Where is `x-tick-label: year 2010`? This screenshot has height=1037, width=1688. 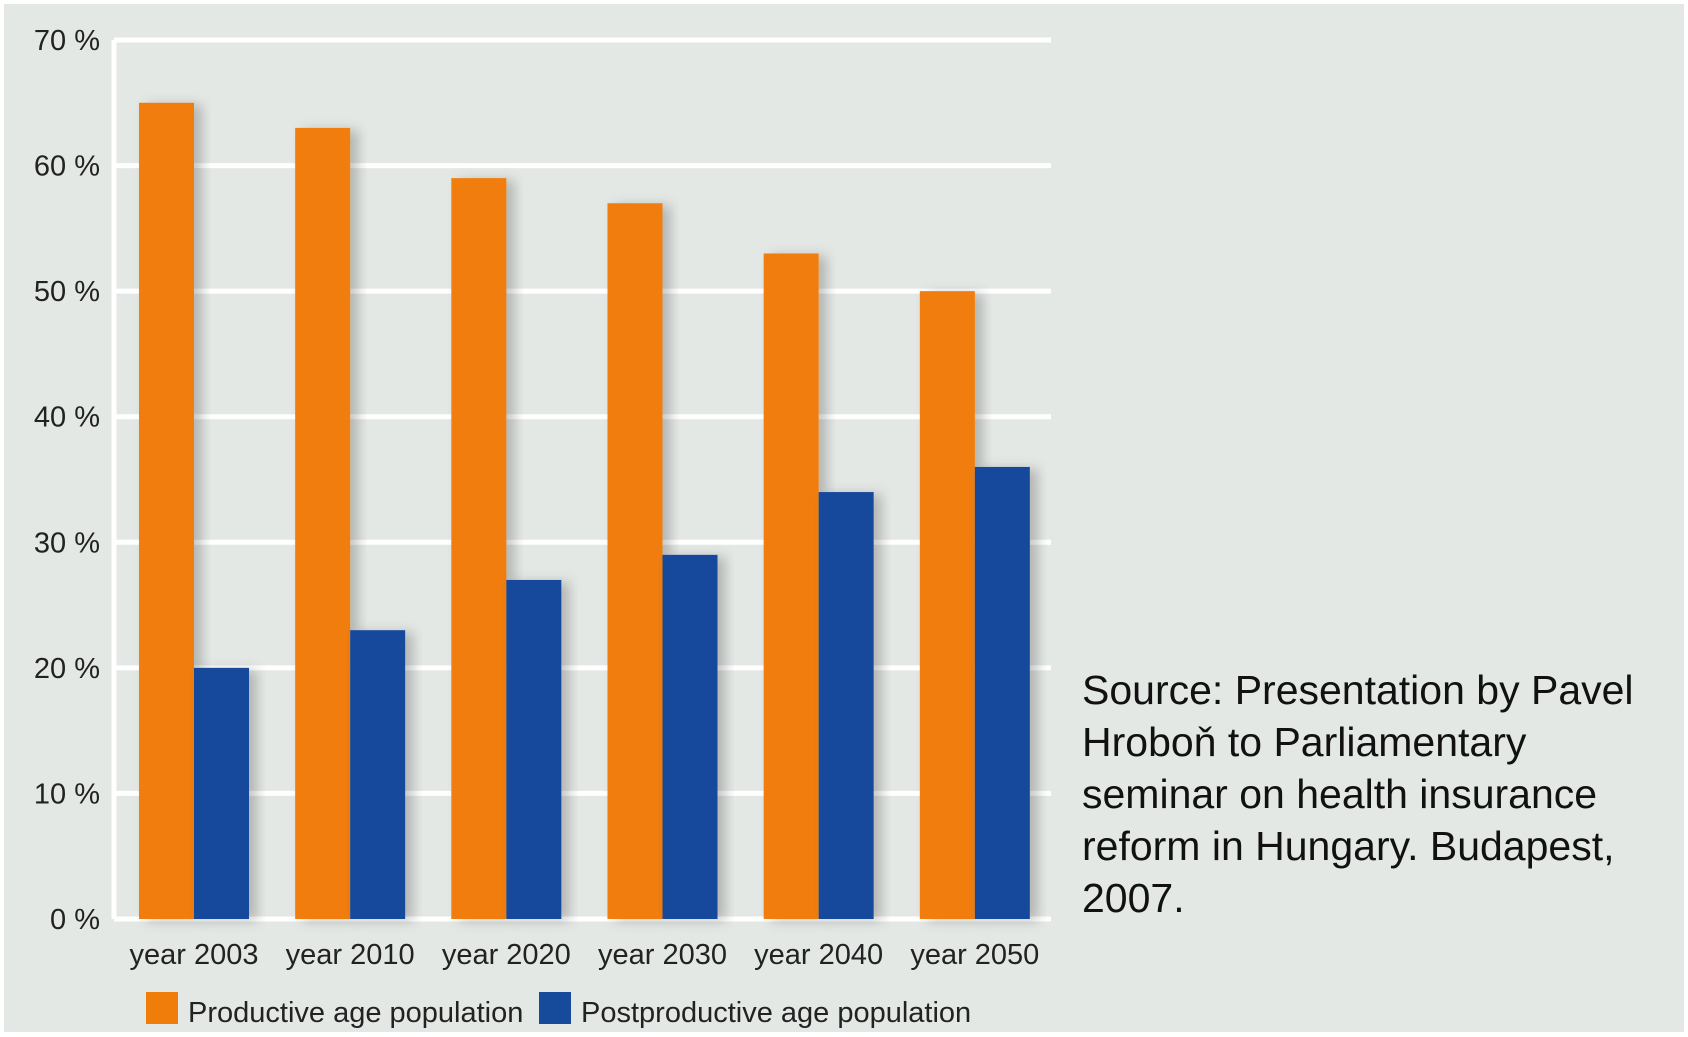 x-tick-label: year 2010 is located at coordinates (350, 955).